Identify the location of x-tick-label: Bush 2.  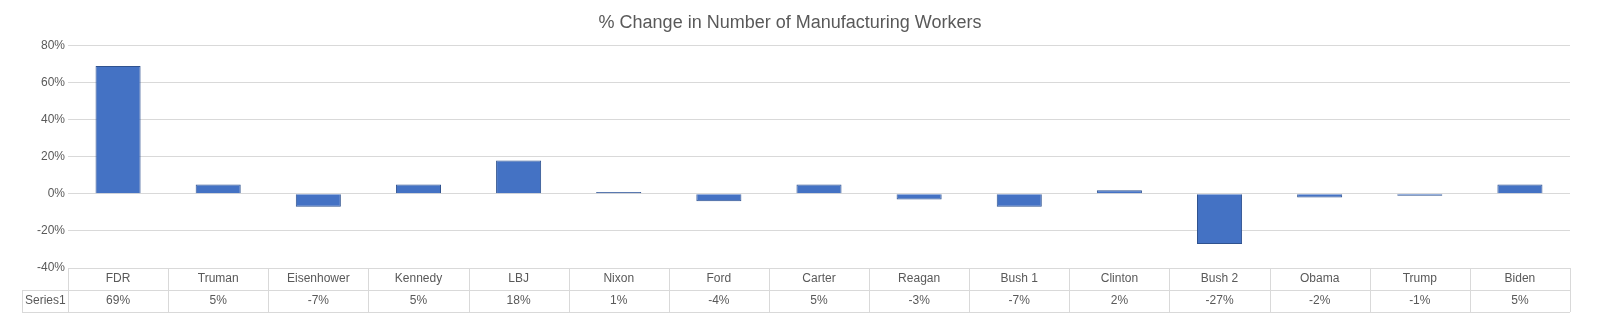
(1219, 278).